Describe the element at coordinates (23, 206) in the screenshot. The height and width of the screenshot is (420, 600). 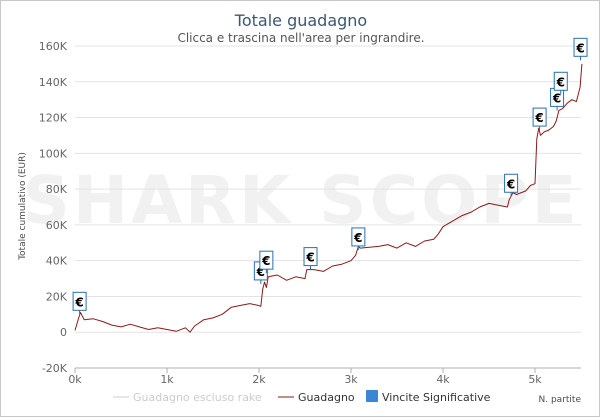
I see `y-axis-title: Totale cumulativo (EUR)` at that location.